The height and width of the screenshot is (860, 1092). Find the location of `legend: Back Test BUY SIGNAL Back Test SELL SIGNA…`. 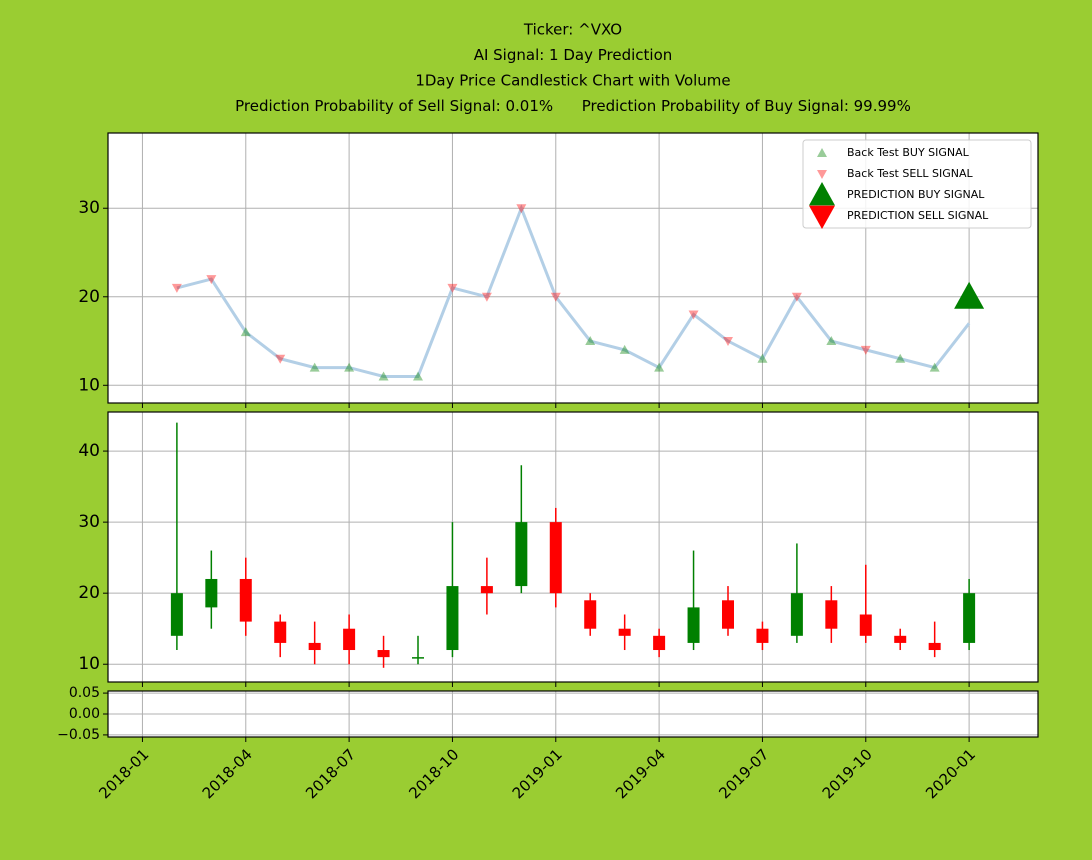

legend: Back Test BUY SIGNAL Back Test SELL SIGNA… is located at coordinates (917, 184).